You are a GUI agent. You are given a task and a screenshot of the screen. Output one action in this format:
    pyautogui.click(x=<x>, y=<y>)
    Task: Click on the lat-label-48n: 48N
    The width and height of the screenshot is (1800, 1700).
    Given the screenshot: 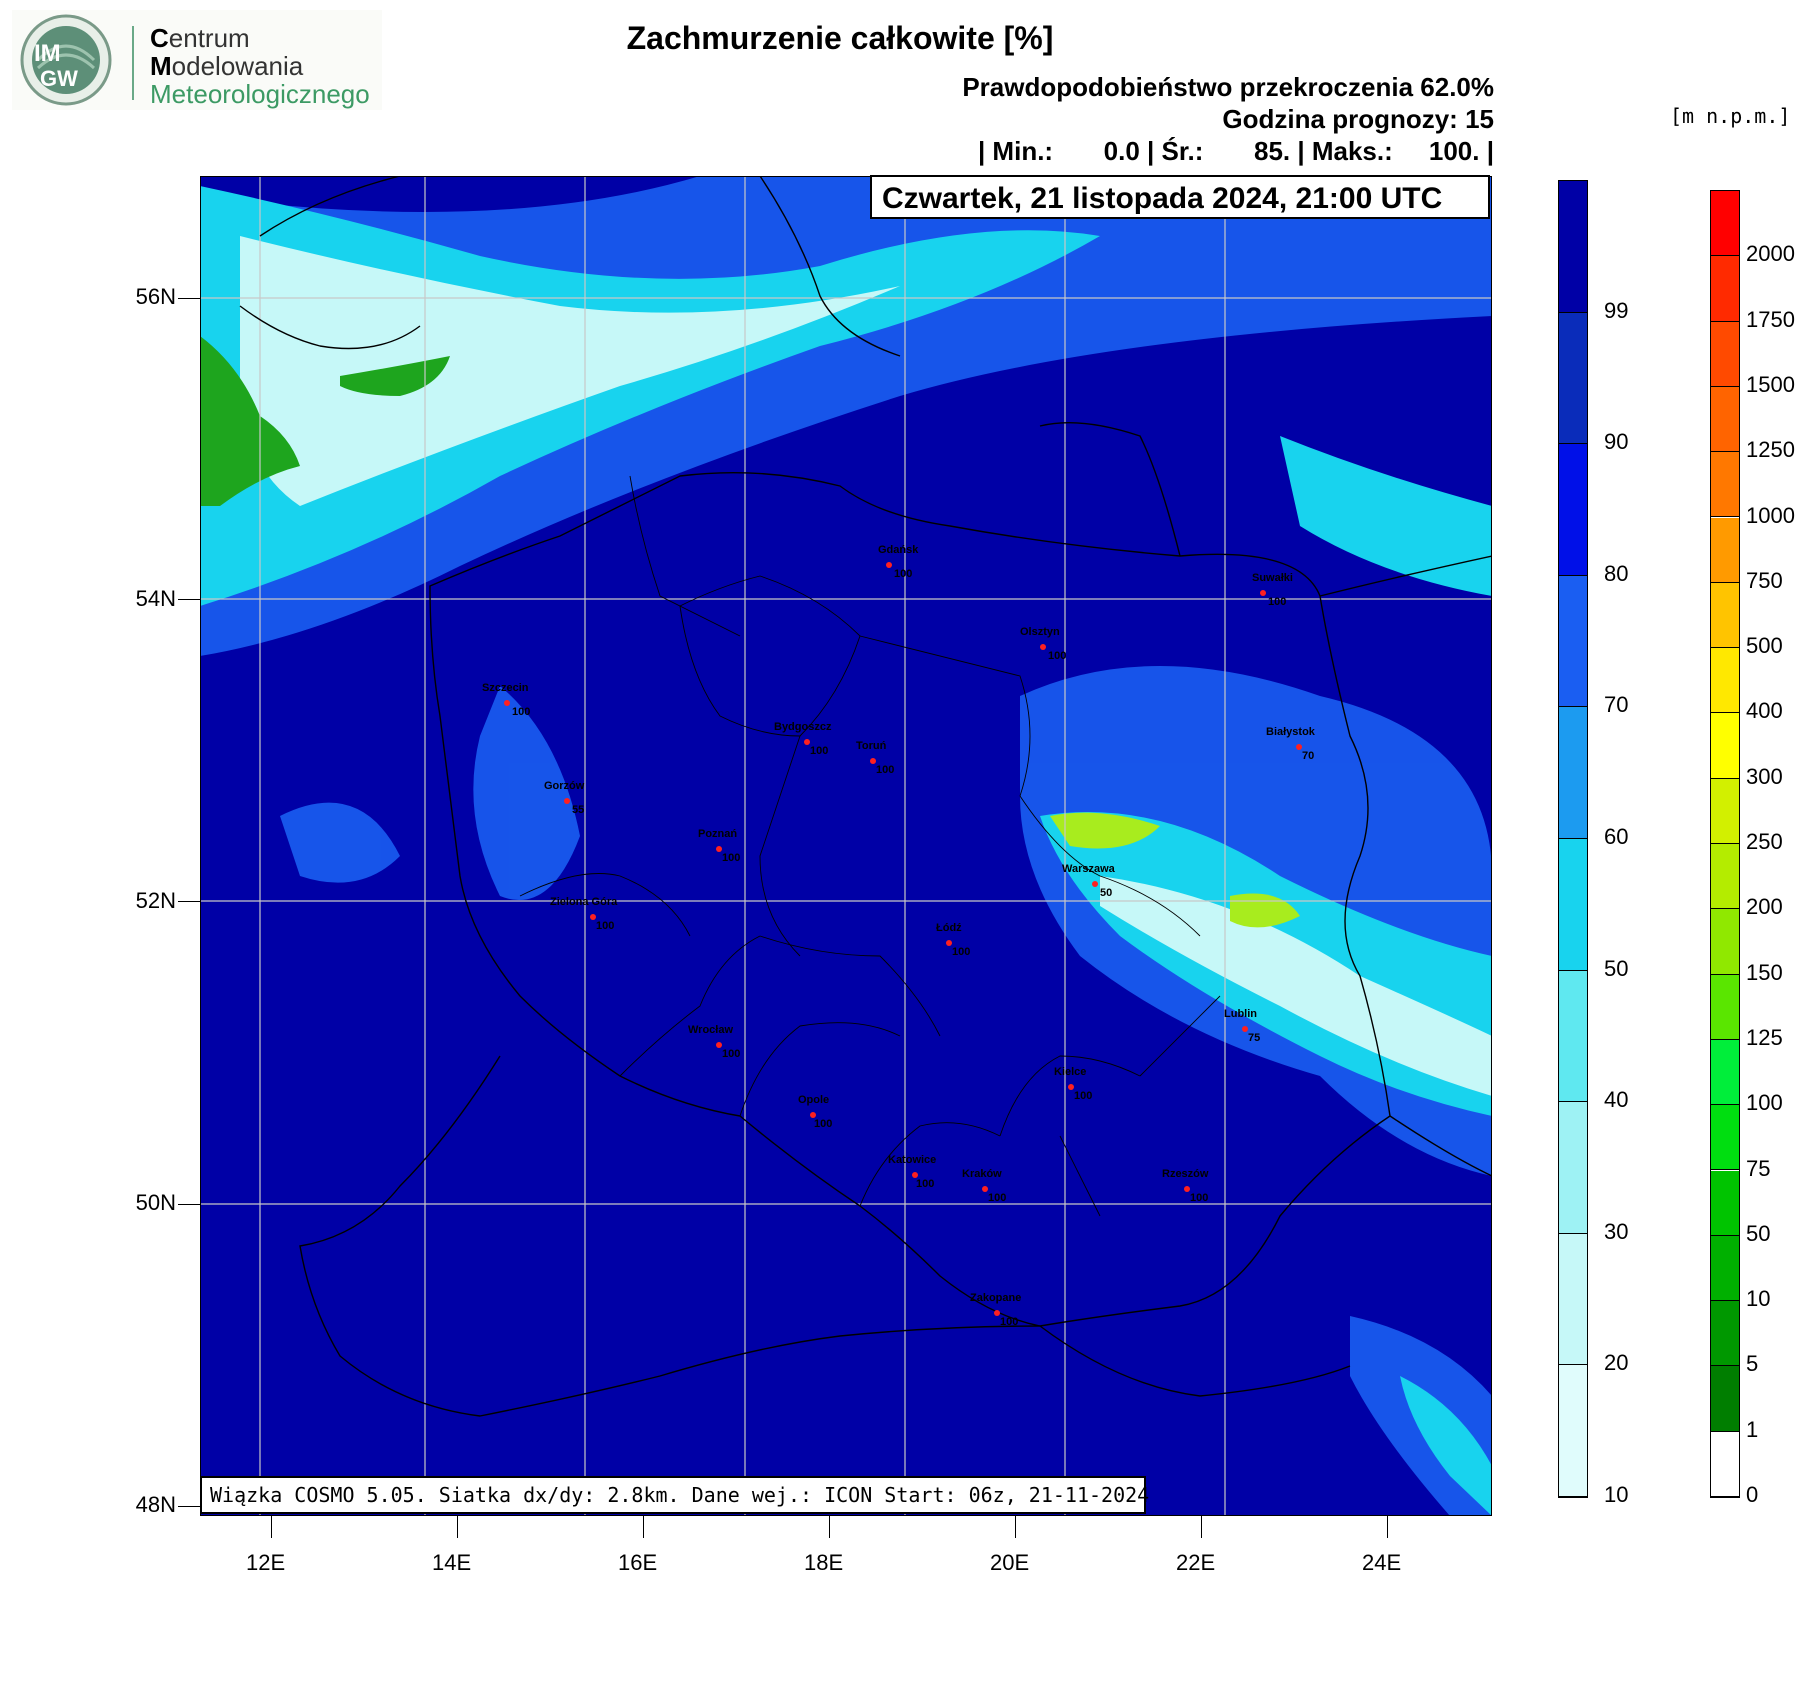 What is the action you would take?
    pyautogui.click(x=155, y=1504)
    